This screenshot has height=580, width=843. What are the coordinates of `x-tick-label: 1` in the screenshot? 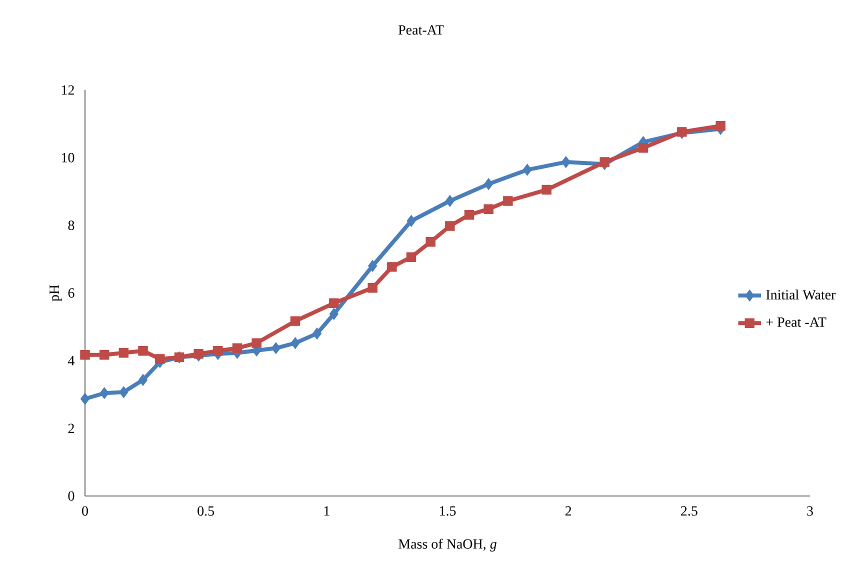 It's located at (327, 511).